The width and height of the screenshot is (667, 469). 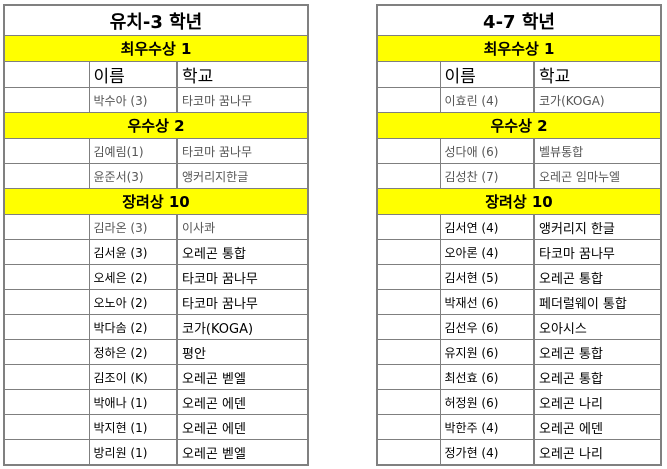 I want to click on award-title: 최우수상 1, so click(x=156, y=48).